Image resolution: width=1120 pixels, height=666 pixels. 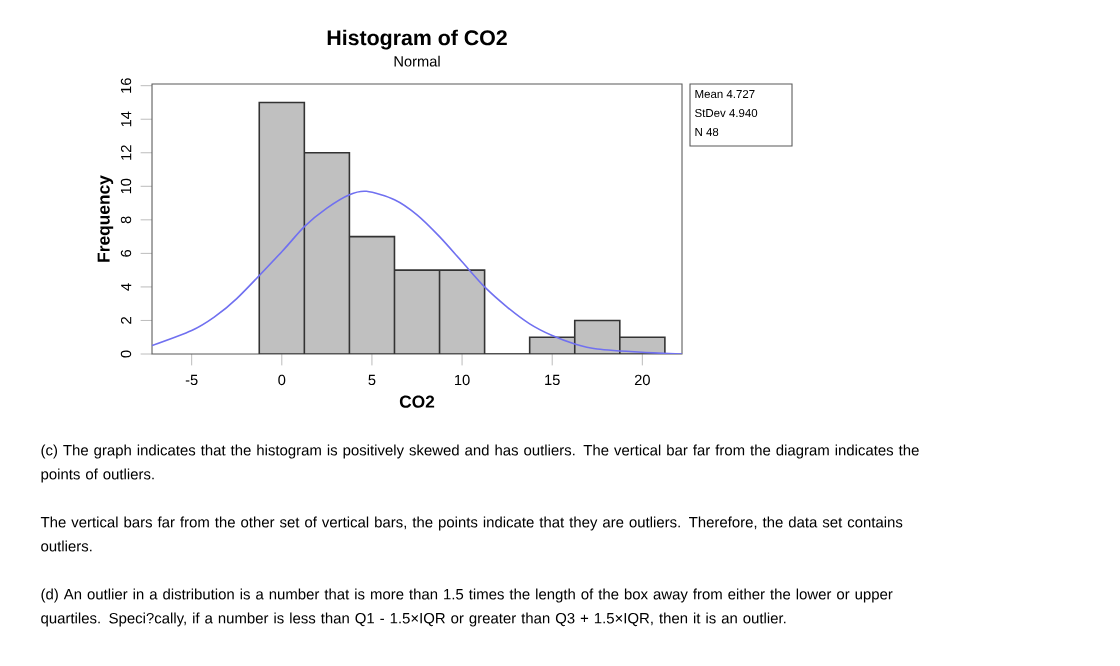 What do you see at coordinates (417, 272) in the screenshot?
I see `line-series` at bounding box center [417, 272].